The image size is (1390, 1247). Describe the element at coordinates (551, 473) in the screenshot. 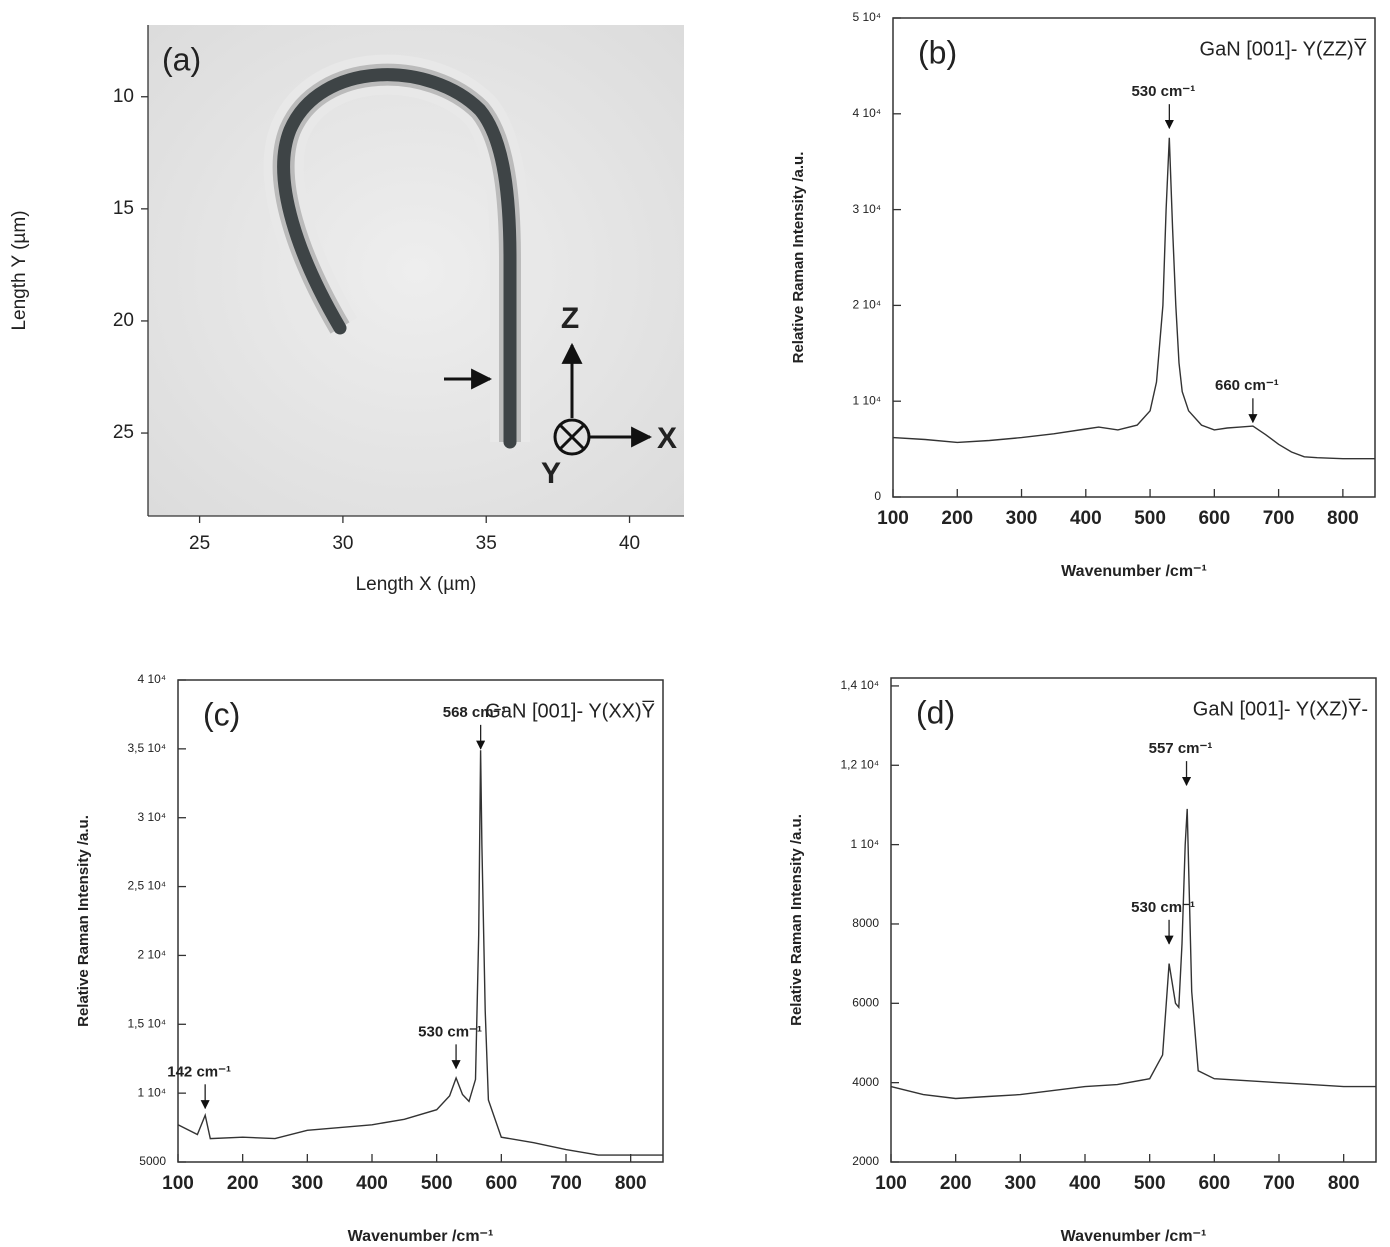

I see `axis-glyph: Y` at that location.